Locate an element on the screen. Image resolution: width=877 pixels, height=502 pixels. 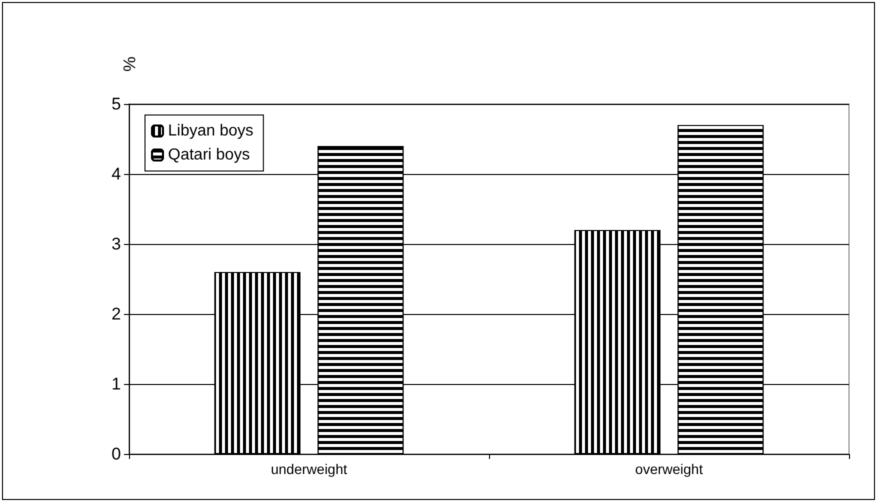
y-tick-label: 5 is located at coordinates (116, 104).